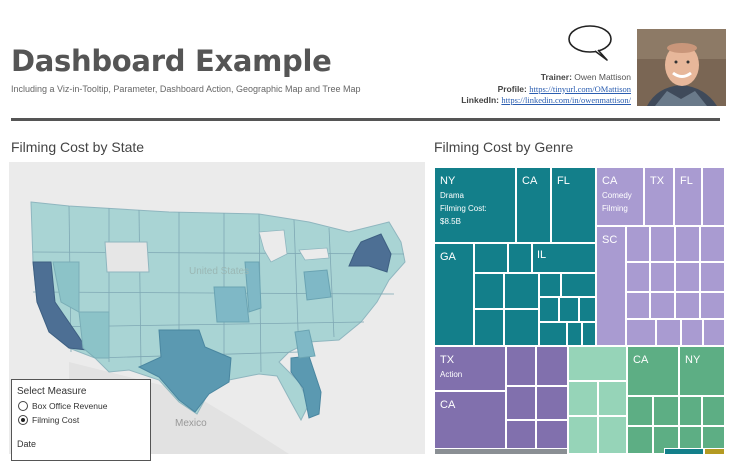 Image resolution: width=736 pixels, height=461 pixels. What do you see at coordinates (317, 285) in the screenshot?
I see `state-ohio` at bounding box center [317, 285].